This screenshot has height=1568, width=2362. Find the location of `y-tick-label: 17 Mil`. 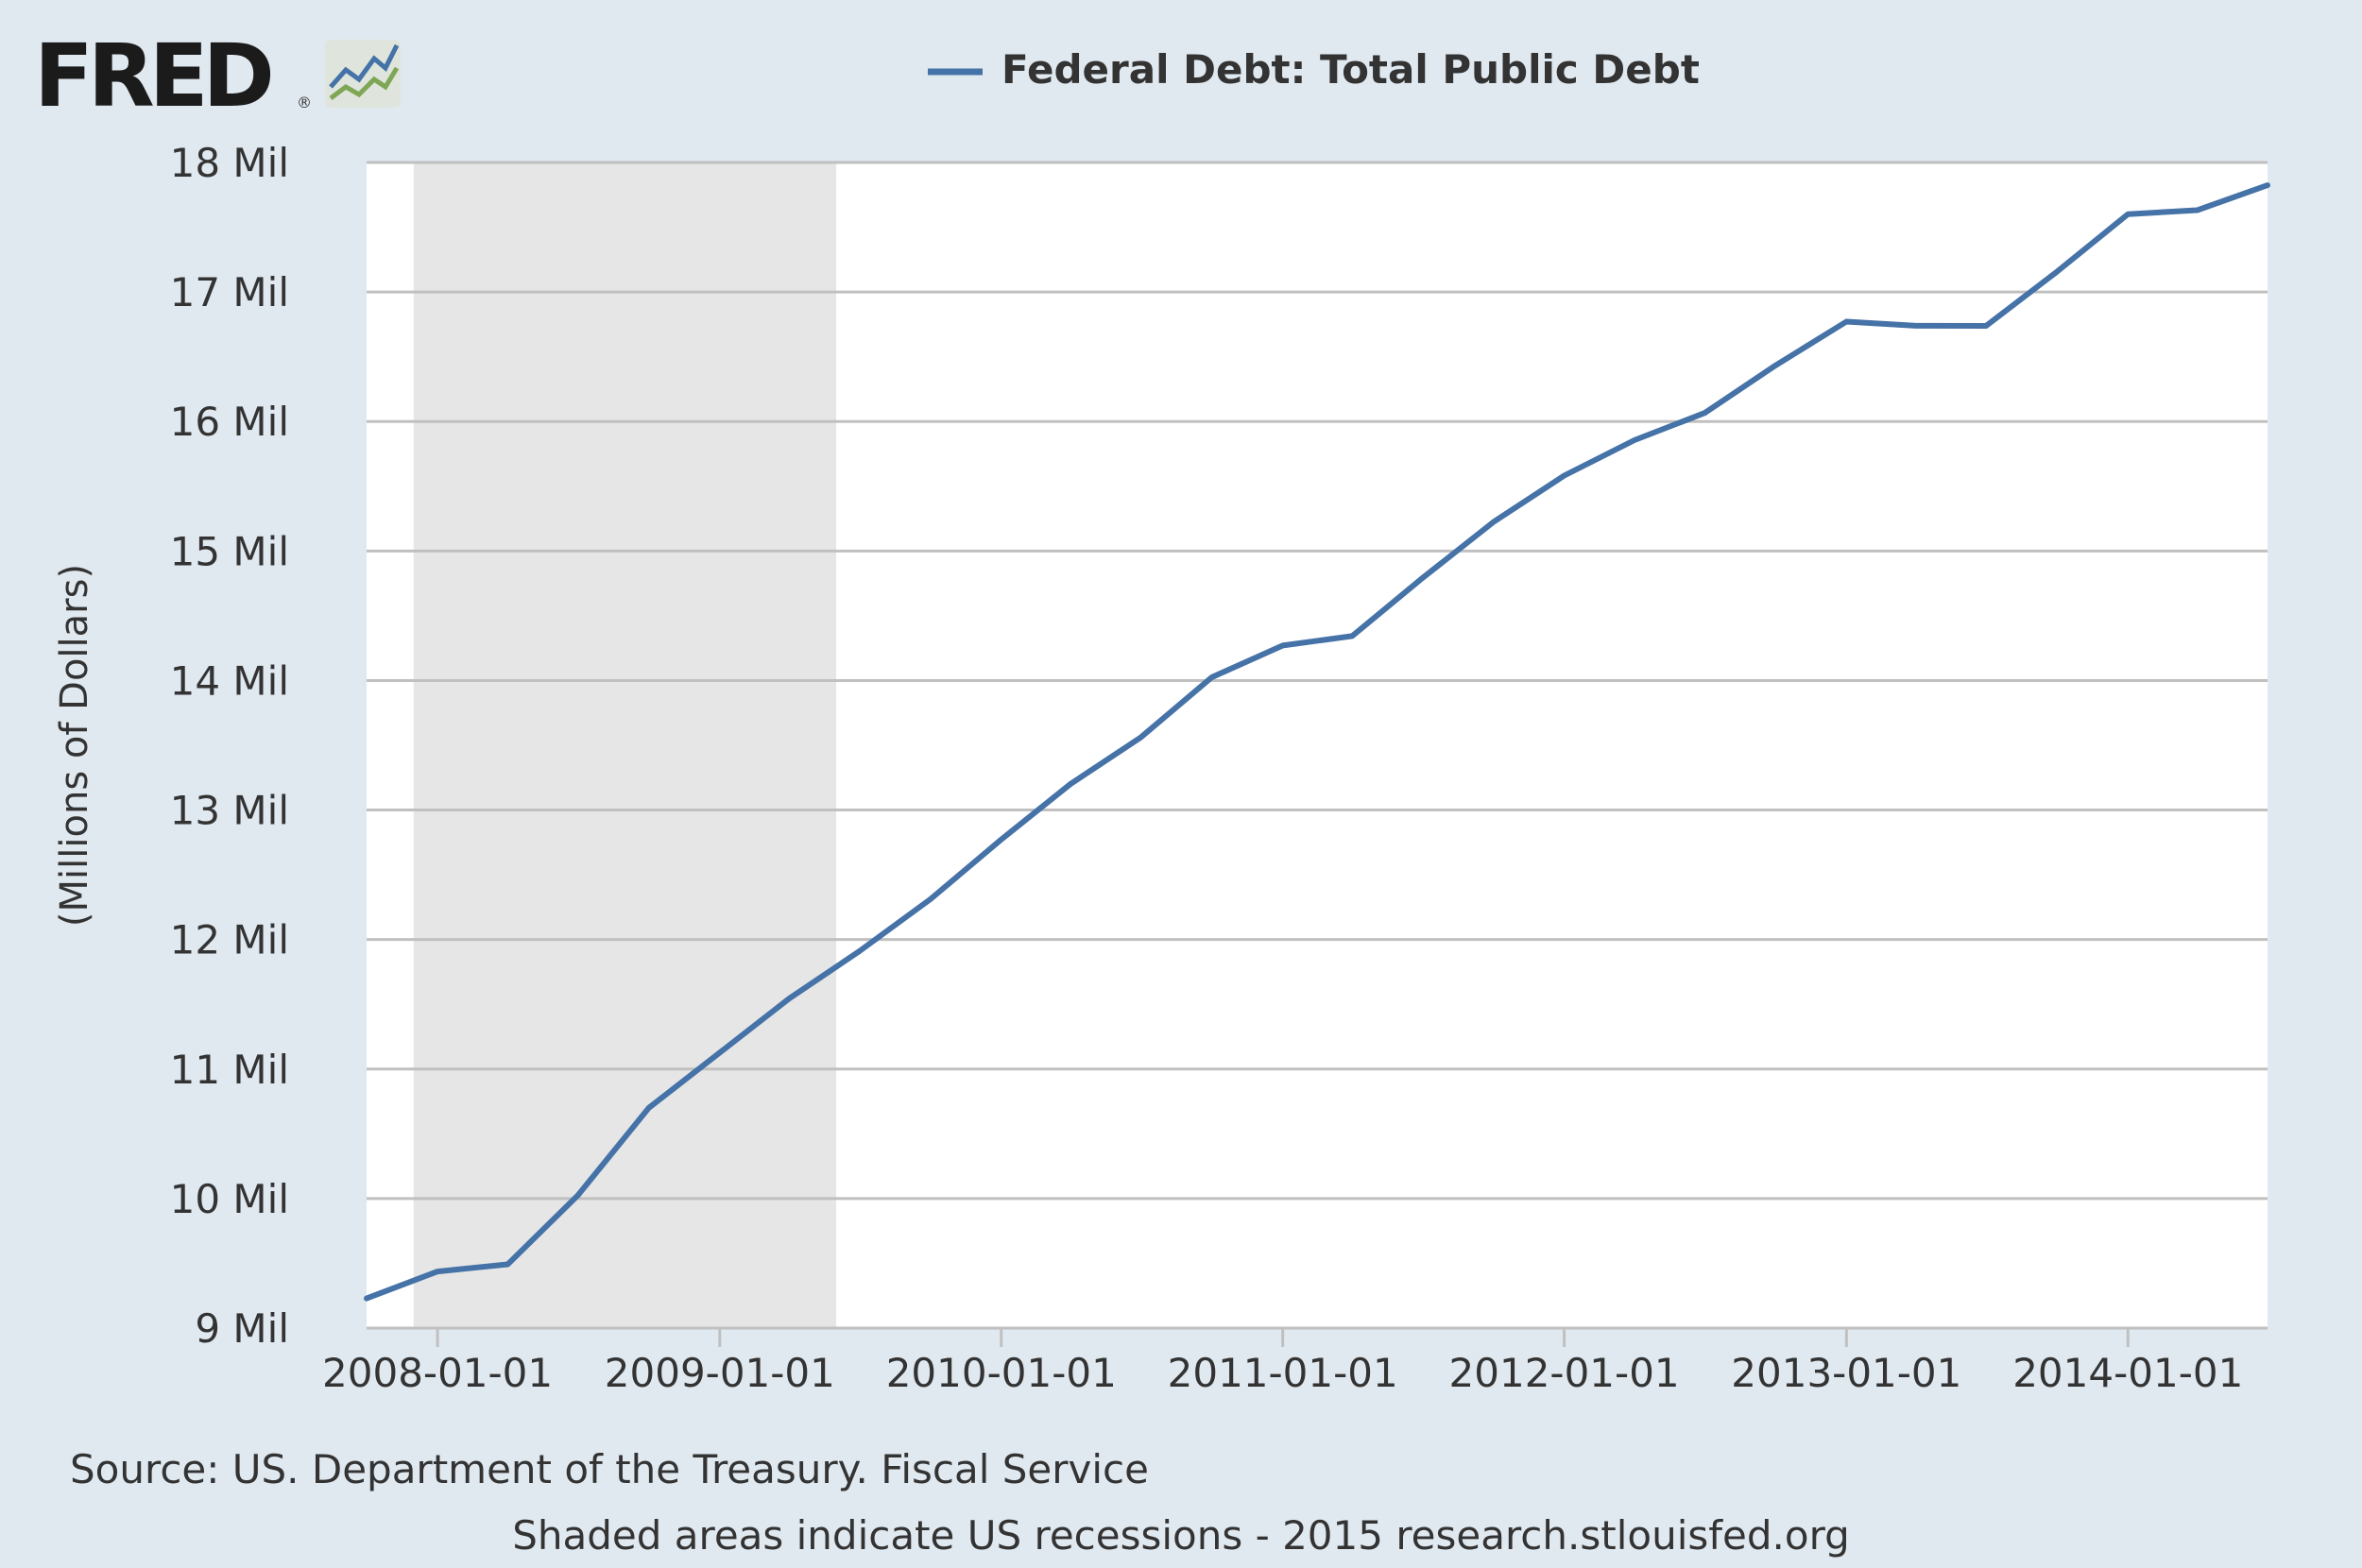

y-tick-label: 17 Mil is located at coordinates (230, 292).